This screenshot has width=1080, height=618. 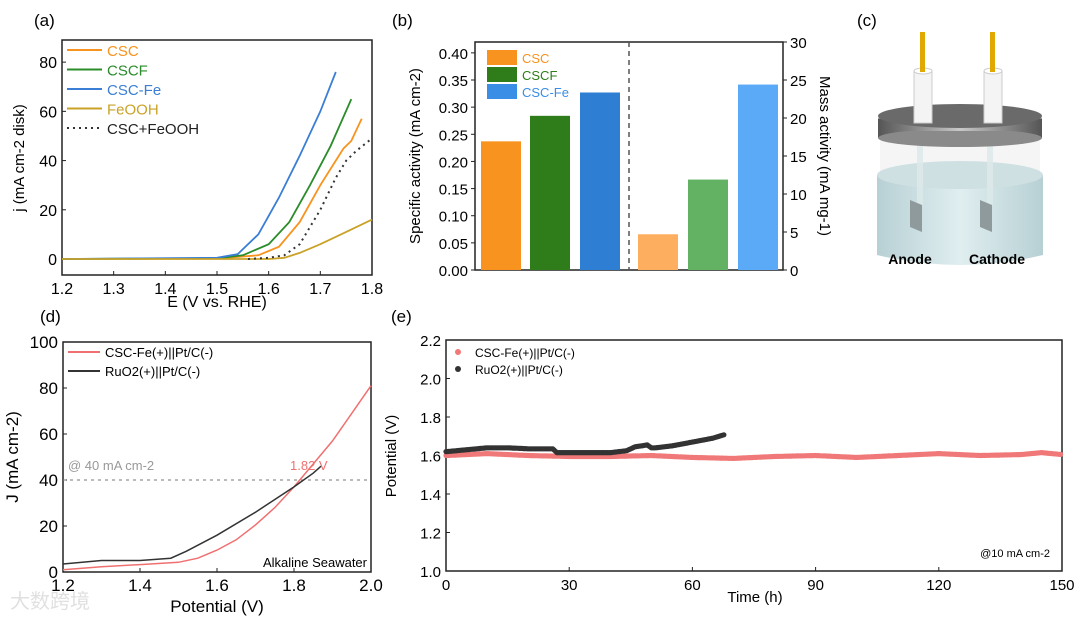 What do you see at coordinates (430, 457) in the screenshot?
I see `y-tick-label: 1.6` at bounding box center [430, 457].